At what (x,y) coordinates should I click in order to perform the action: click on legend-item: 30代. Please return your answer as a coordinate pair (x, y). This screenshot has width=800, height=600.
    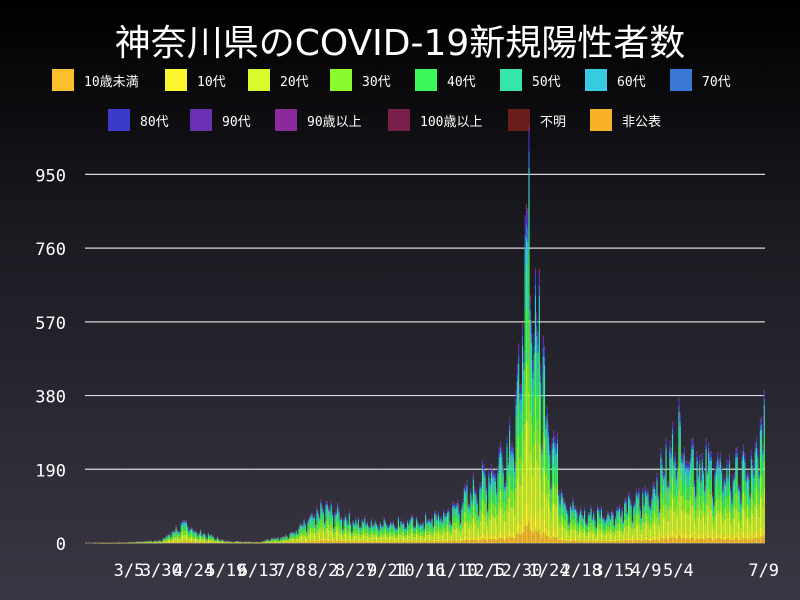
    Looking at the image, I should click on (360, 80).